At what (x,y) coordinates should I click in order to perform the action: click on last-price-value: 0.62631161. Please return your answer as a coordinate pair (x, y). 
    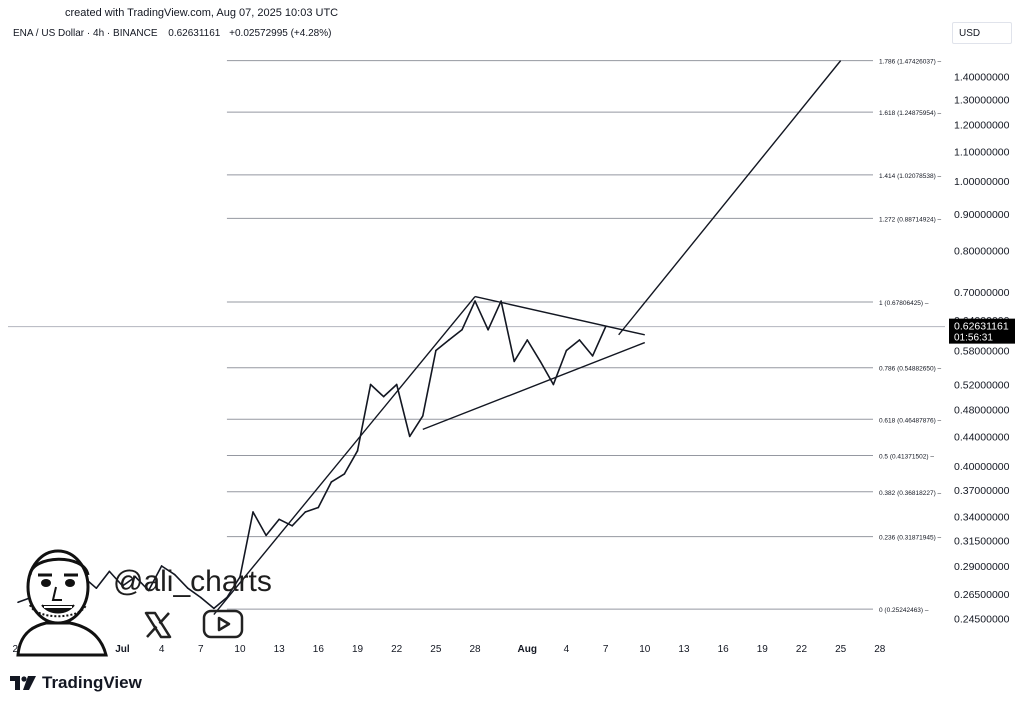
    Looking at the image, I should click on (981, 327).